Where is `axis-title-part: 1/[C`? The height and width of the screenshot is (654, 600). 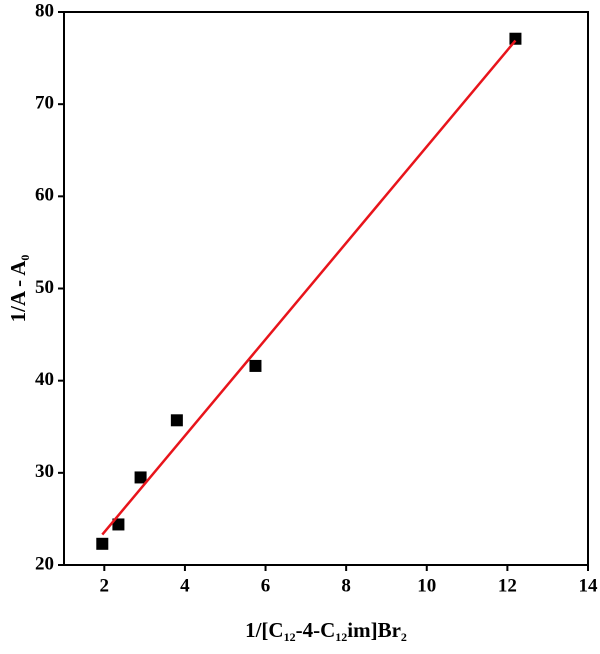 axis-title-part: 1/[C is located at coordinates (264, 630).